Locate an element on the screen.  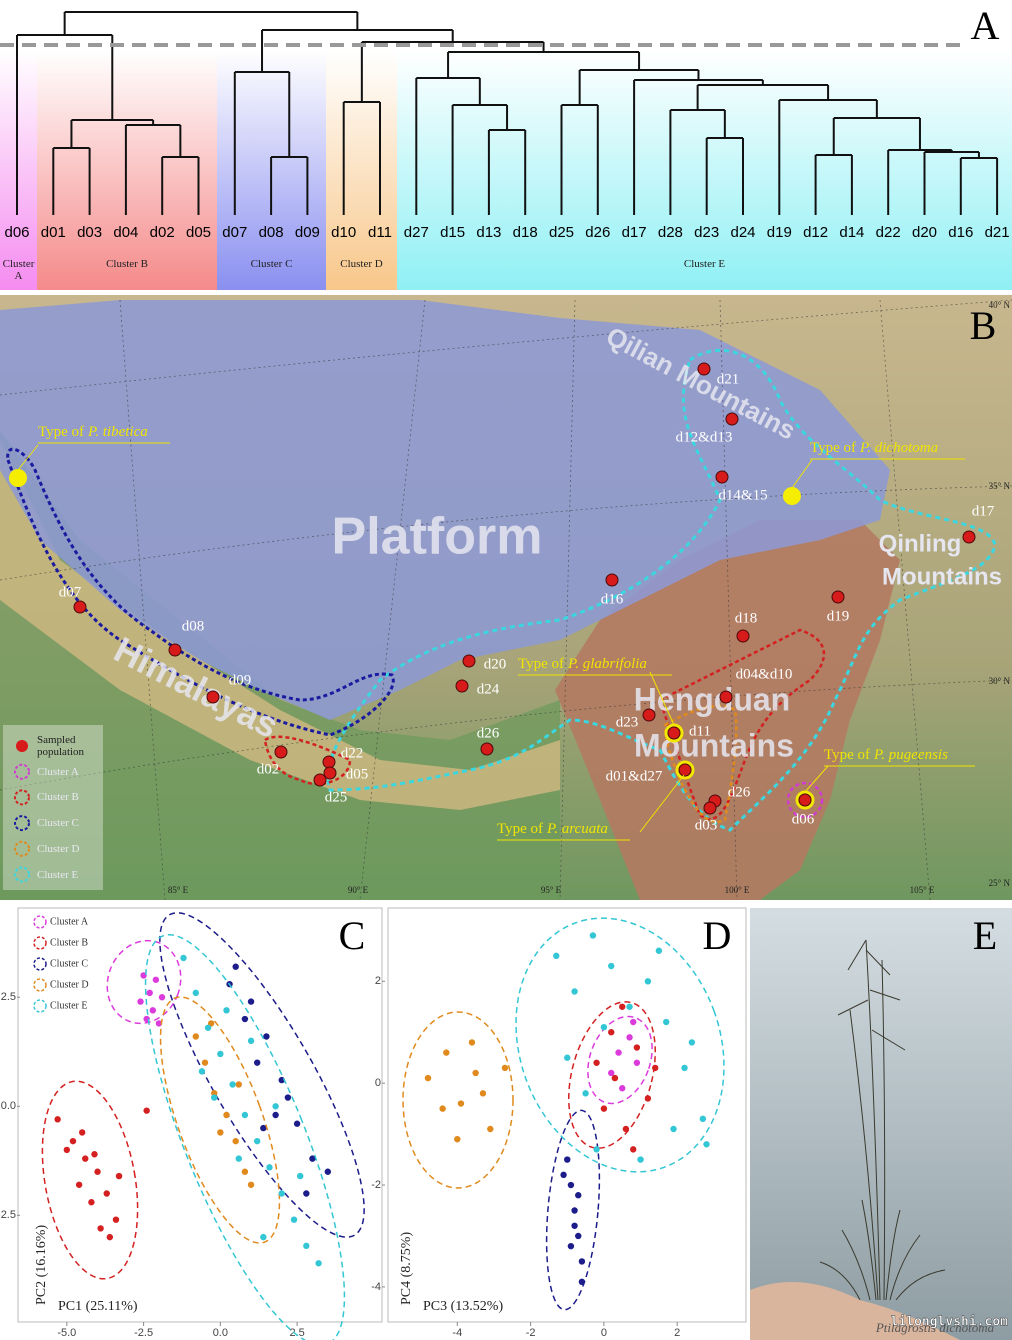
legend-label: Cluster D is located at coordinates (58, 848).